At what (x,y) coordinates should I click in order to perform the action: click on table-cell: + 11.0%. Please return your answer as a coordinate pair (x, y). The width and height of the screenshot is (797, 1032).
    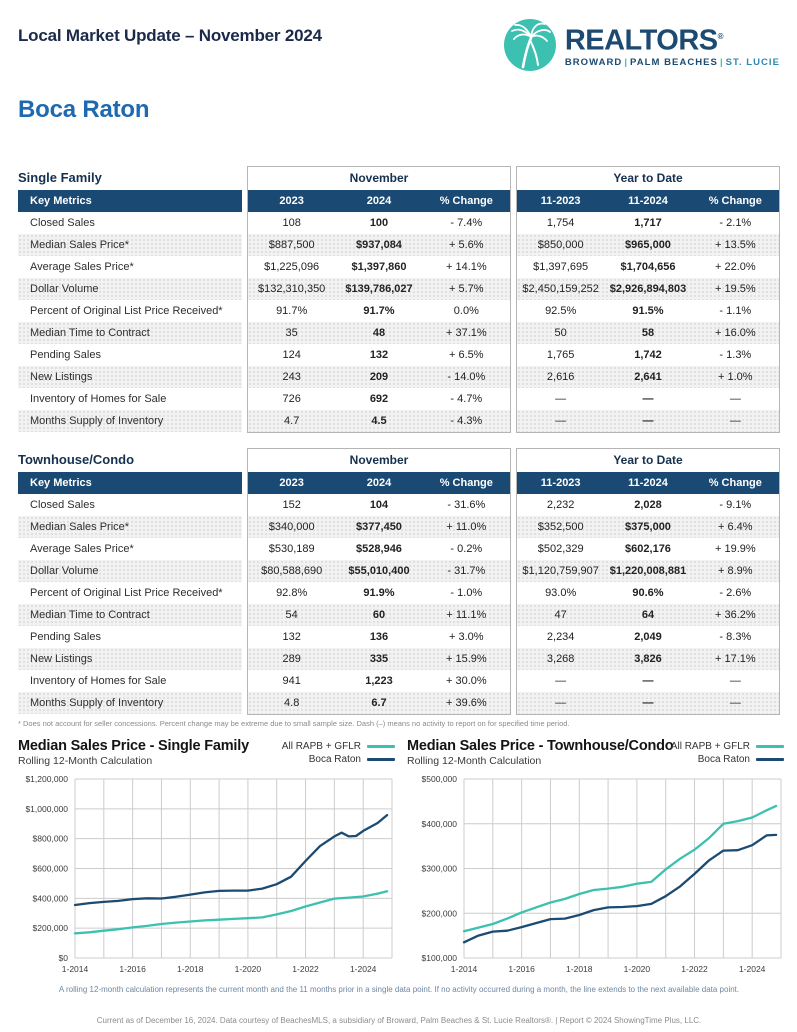
    Looking at the image, I should click on (466, 527).